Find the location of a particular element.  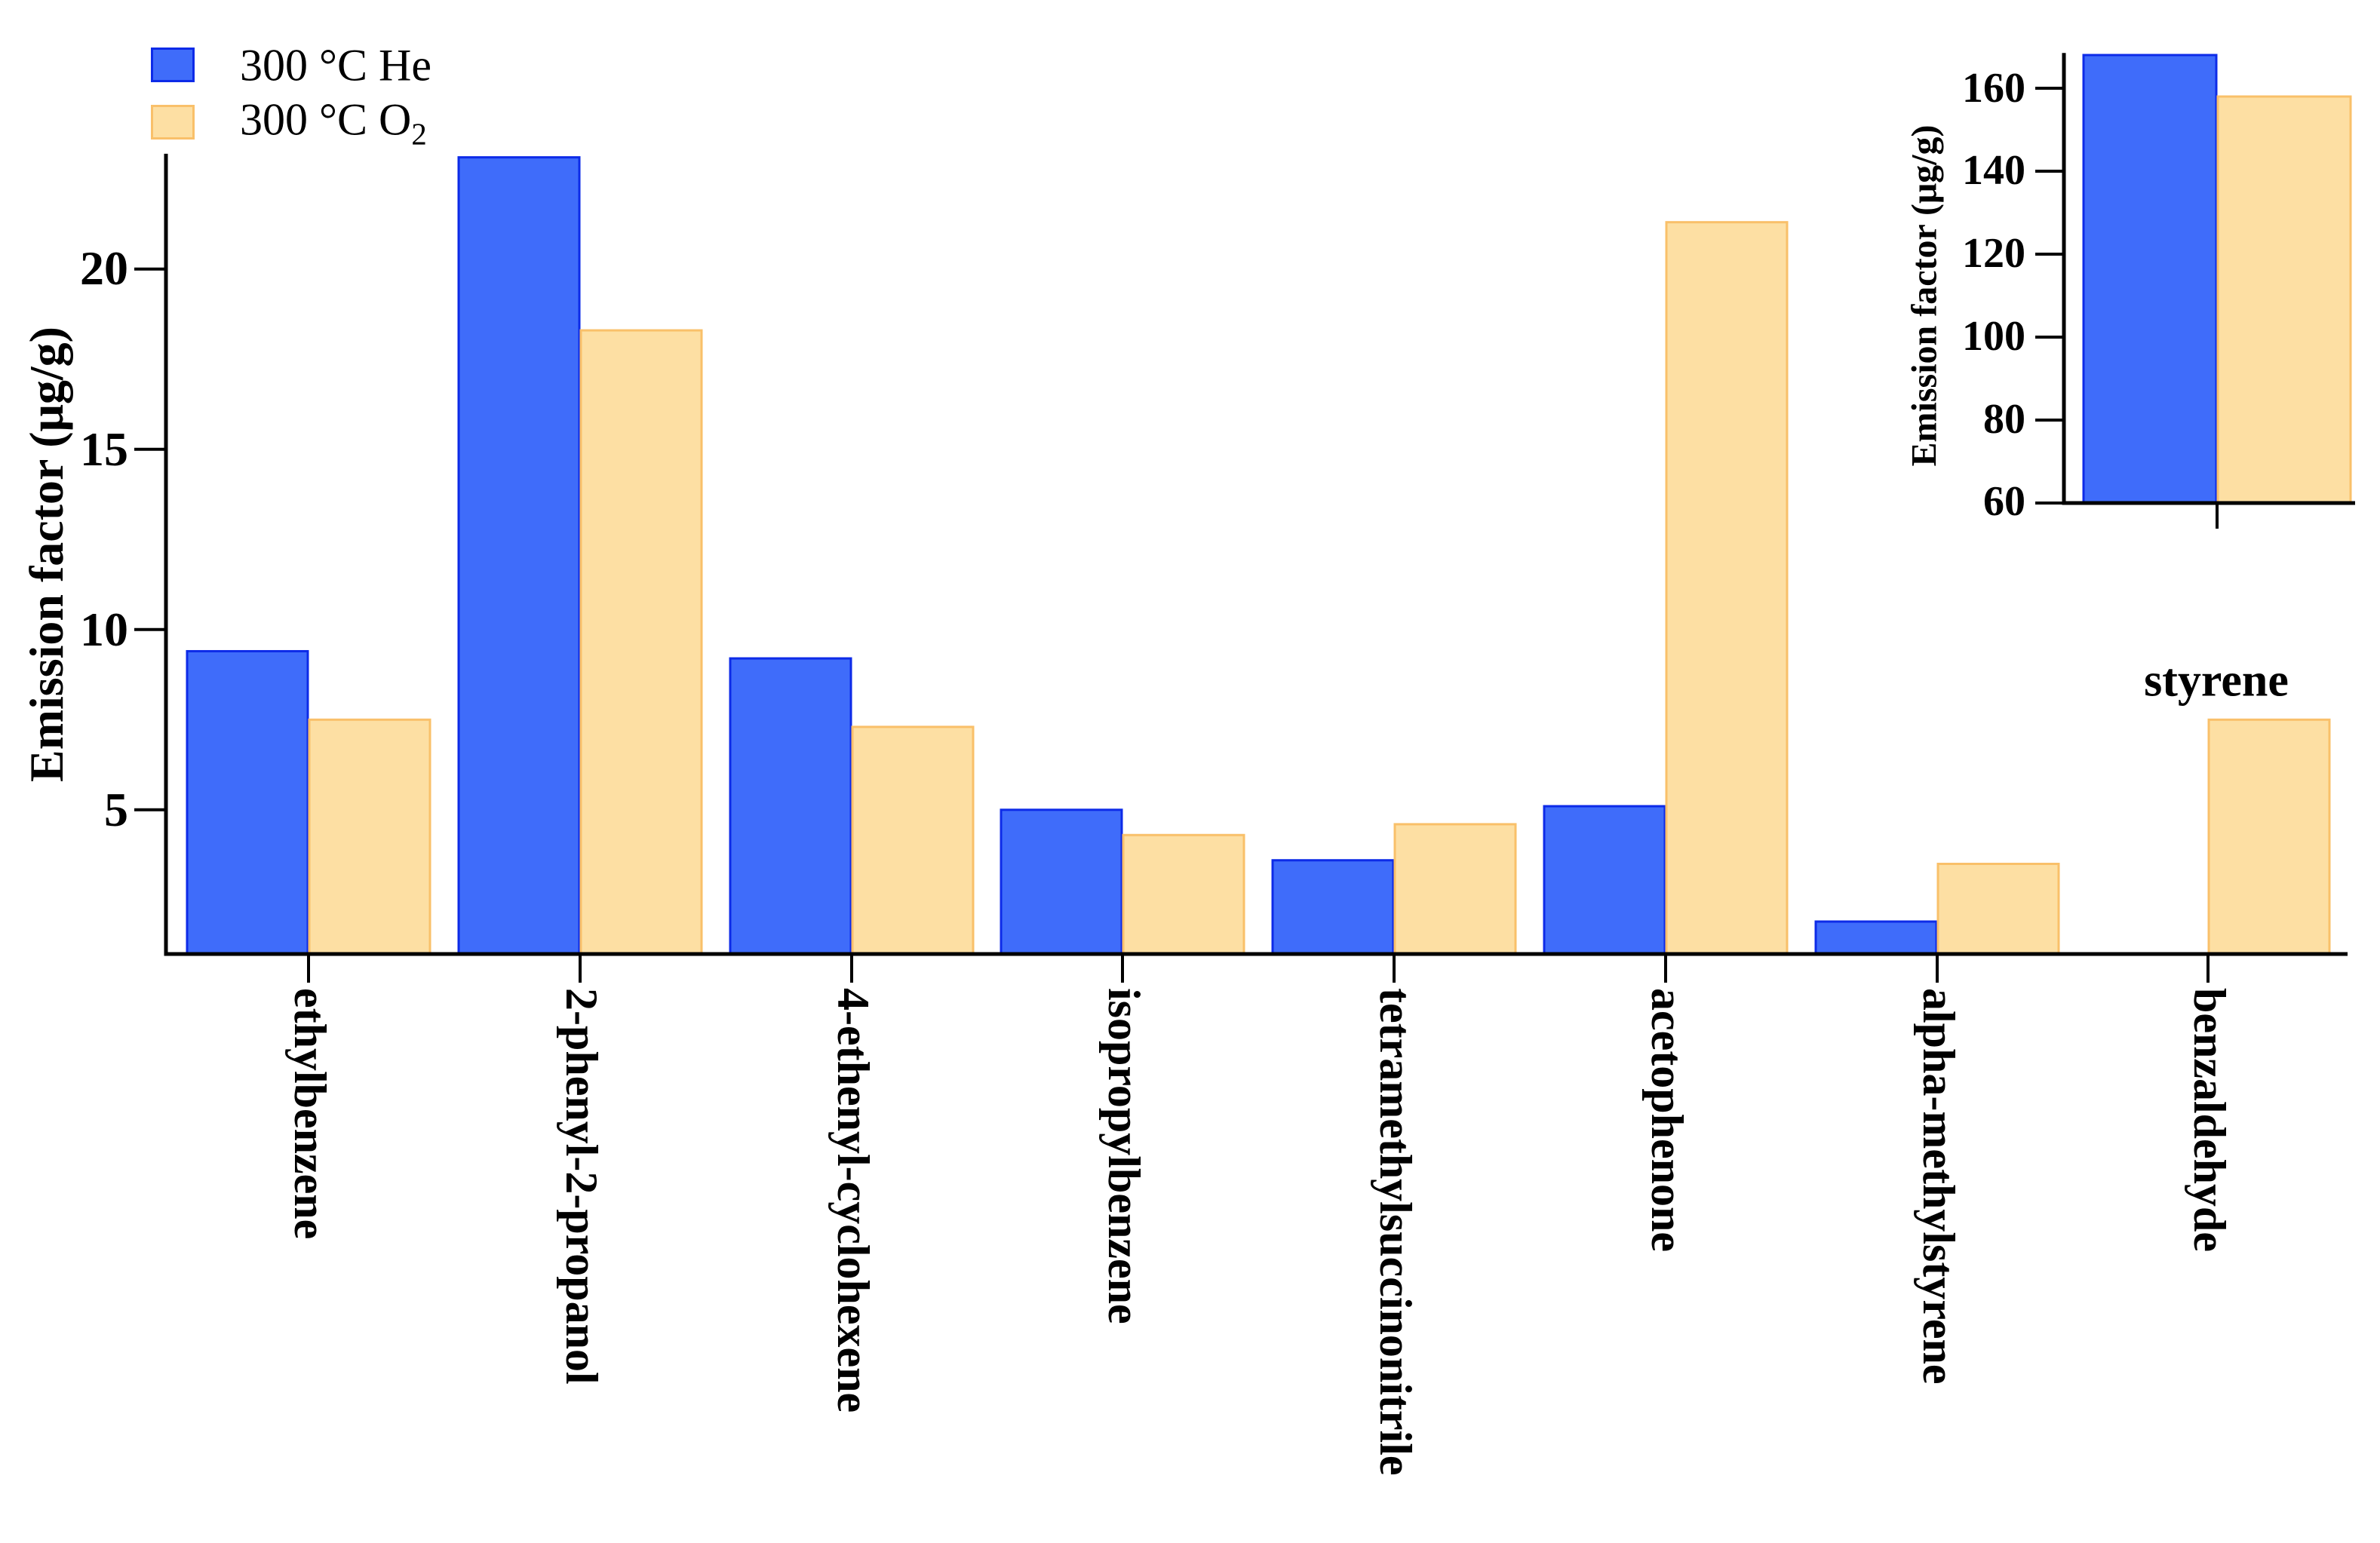

main-ytick-10: 10 is located at coordinates (104, 629).